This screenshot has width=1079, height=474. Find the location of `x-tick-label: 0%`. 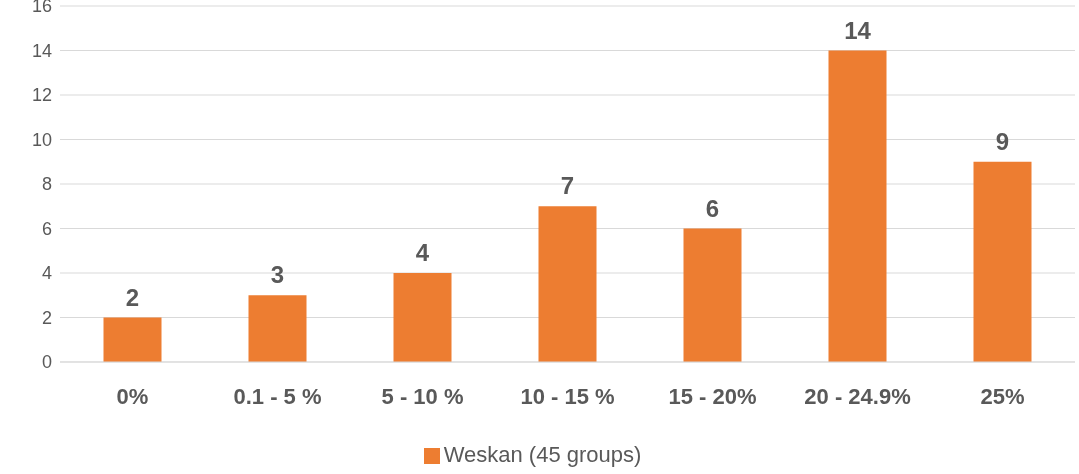

x-tick-label: 0% is located at coordinates (132, 396).